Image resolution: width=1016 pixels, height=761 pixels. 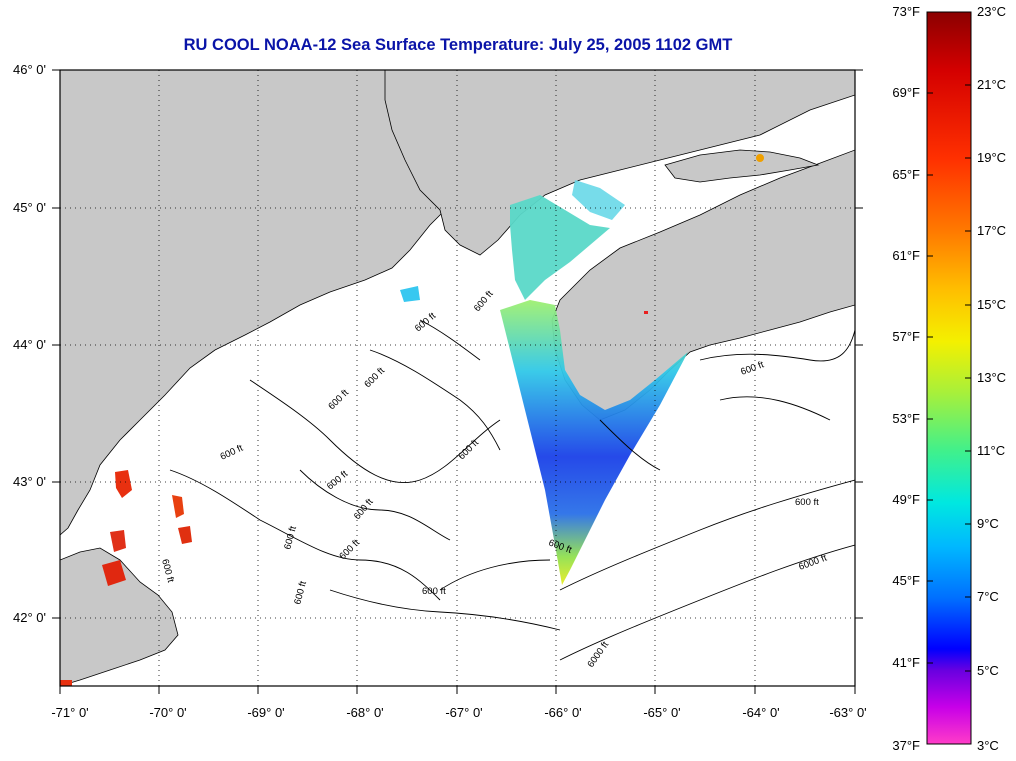 I want to click on lat-tick-label: 42° 0', so click(x=29, y=617).